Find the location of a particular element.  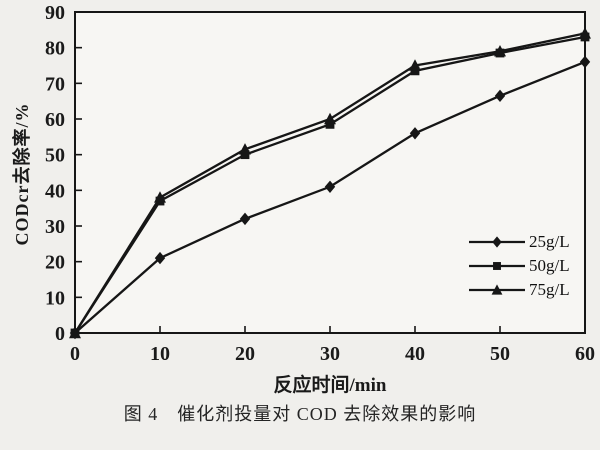

x-tick-label: 20 is located at coordinates (245, 354).